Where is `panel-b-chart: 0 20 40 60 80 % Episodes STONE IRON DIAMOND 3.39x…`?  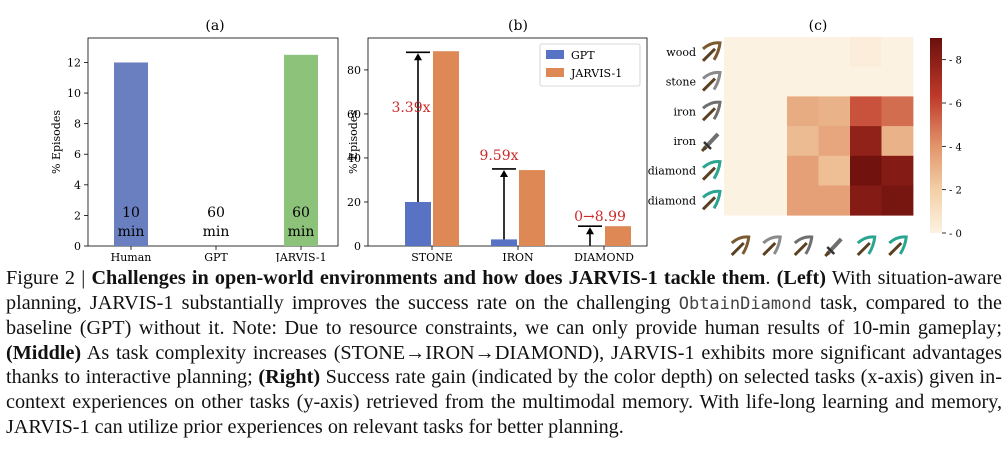
panel-b-chart: 0 20 40 60 80 % Episodes STONE IRON DIAMOND 3.39x… is located at coordinates (497, 149).